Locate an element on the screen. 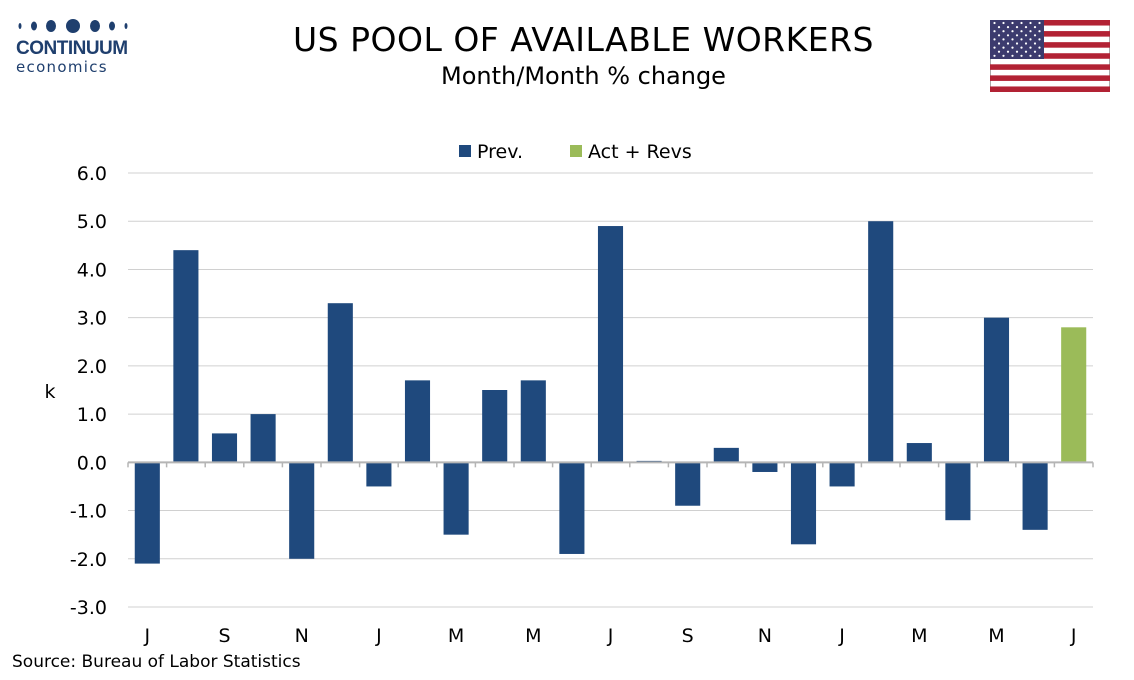 The height and width of the screenshot is (680, 1134). chart-title: US POOL OF AVAILABLE WORKERS is located at coordinates (583, 39).